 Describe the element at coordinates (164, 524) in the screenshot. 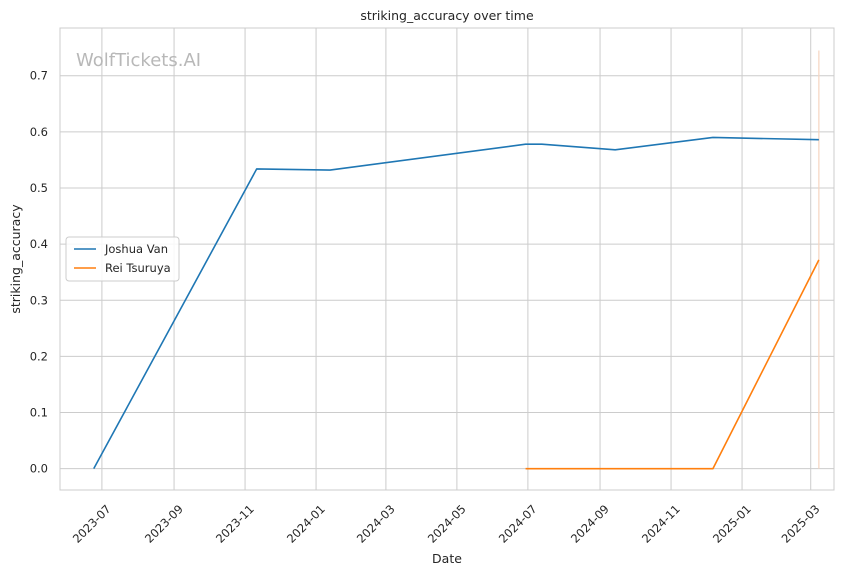

I see `x-tick-label: 2023-09` at that location.